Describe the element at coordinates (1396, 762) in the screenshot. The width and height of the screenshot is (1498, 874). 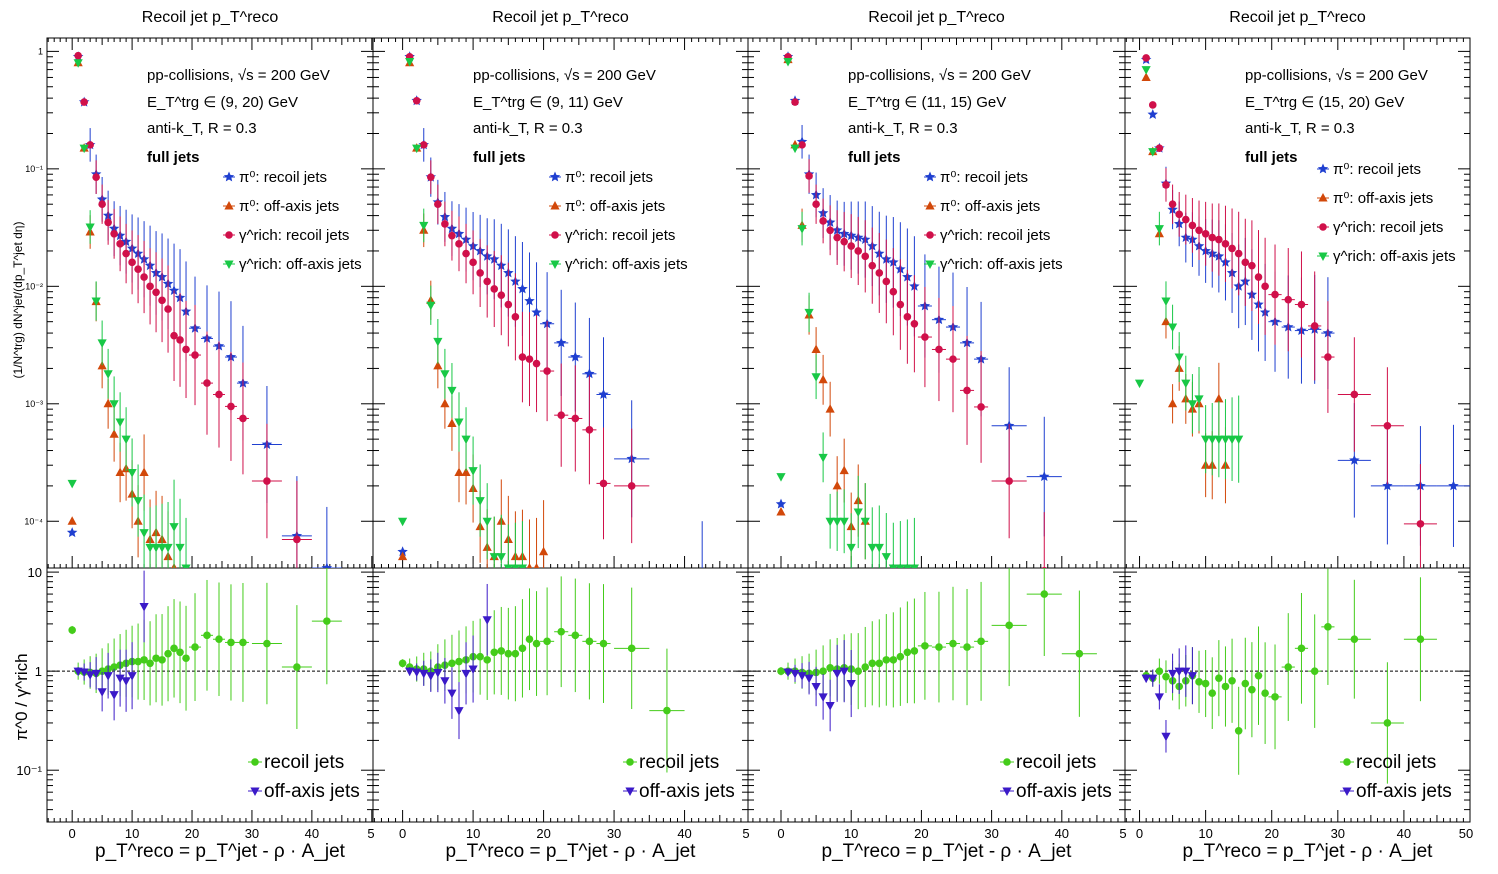
I see `legend-label: recoil jets` at that location.